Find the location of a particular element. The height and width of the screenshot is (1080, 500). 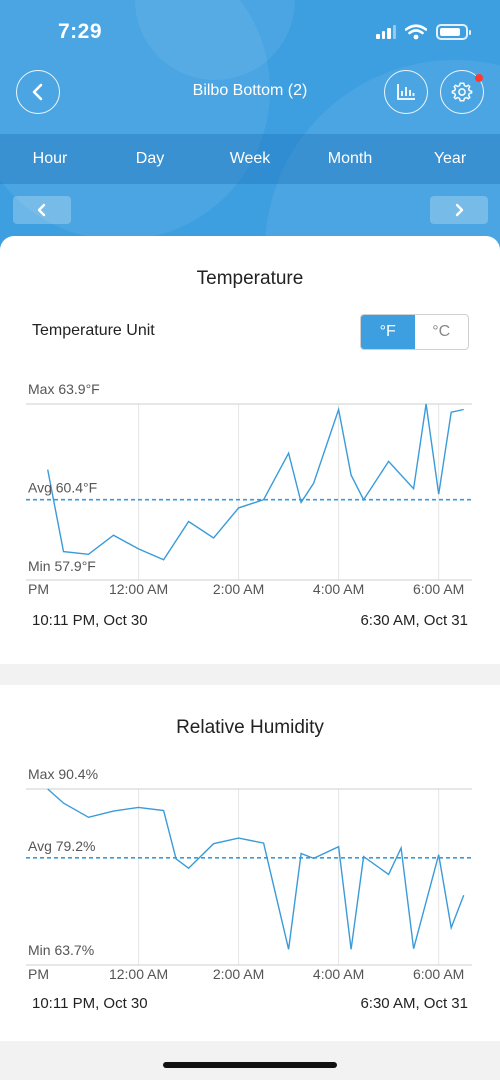

humidity-title: Relative Humidity is located at coordinates (250, 727).